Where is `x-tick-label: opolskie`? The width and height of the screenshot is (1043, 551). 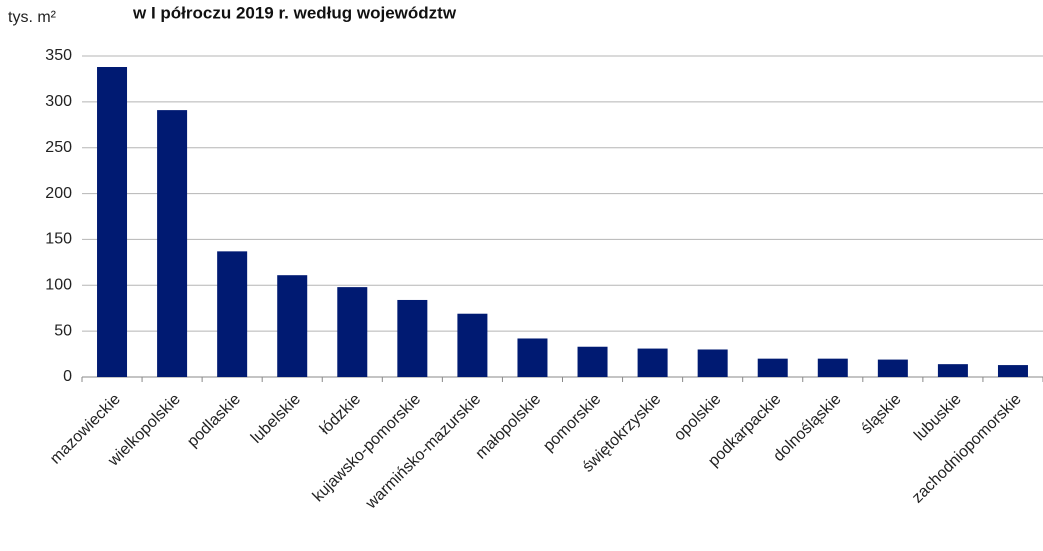 x-tick-label: opolskie is located at coordinates (698, 418).